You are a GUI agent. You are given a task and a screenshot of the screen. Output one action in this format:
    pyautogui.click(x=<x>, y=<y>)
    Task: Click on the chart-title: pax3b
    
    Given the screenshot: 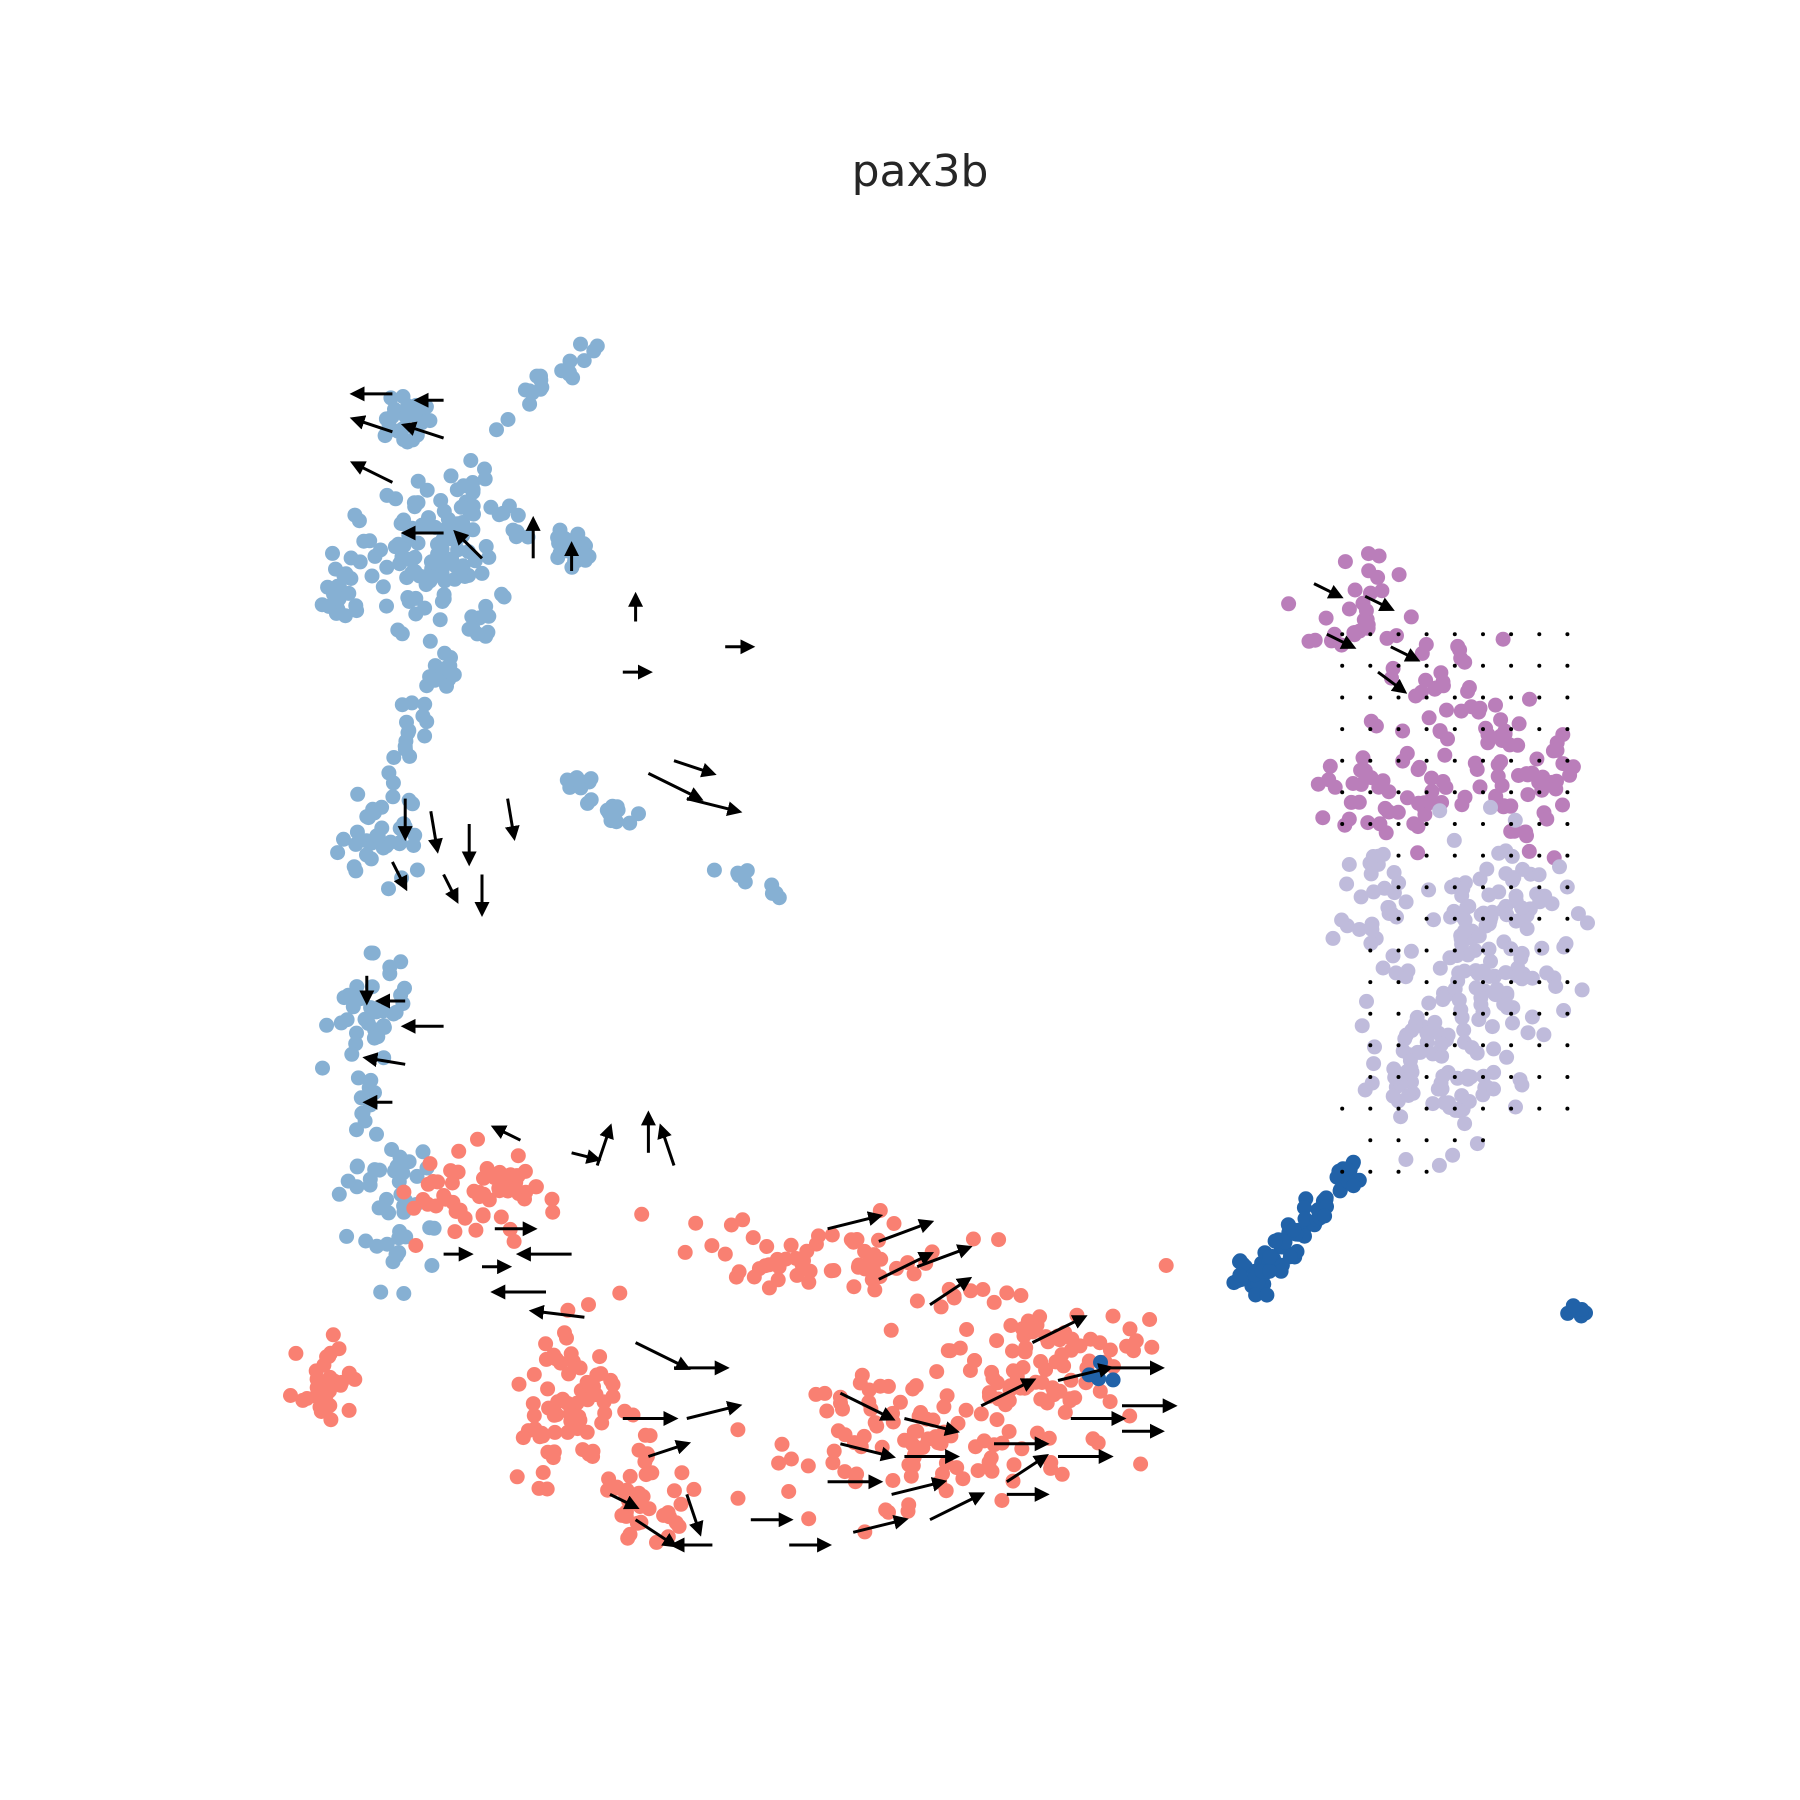 What is the action you would take?
    pyautogui.click(x=920, y=171)
    